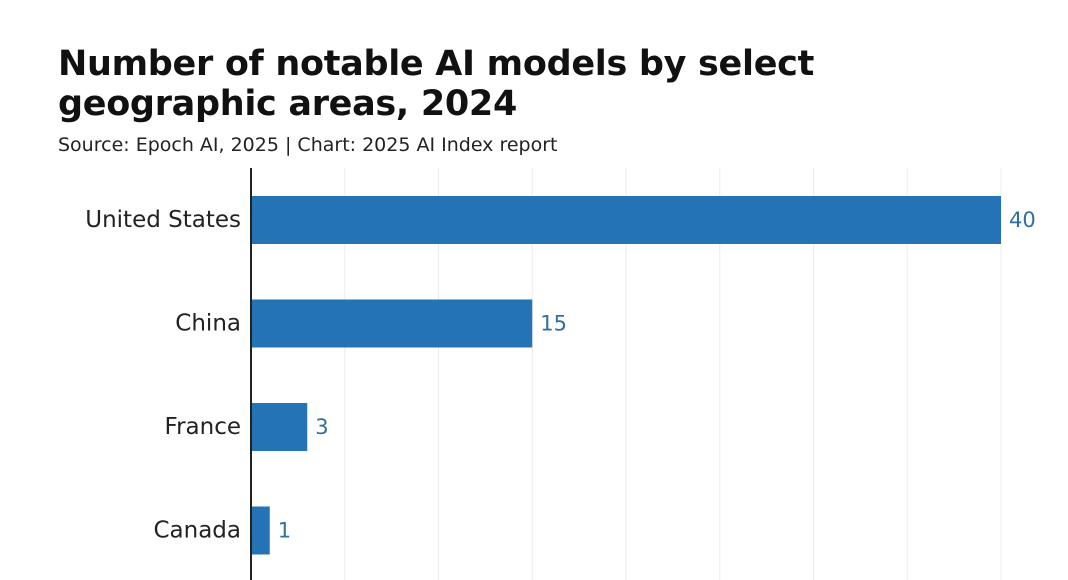 This screenshot has height=580, width=1068. Describe the element at coordinates (203, 427) in the screenshot. I see `category-label: France` at that location.